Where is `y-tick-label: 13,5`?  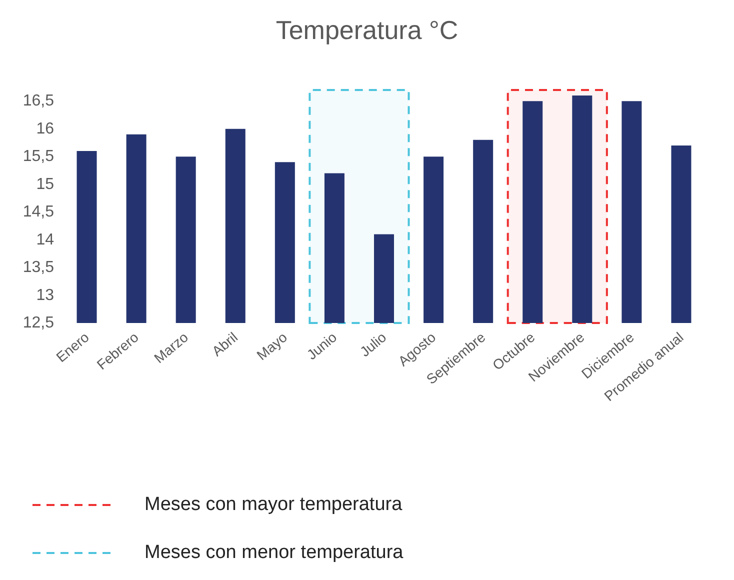 y-tick-label: 13,5 is located at coordinates (38, 267).